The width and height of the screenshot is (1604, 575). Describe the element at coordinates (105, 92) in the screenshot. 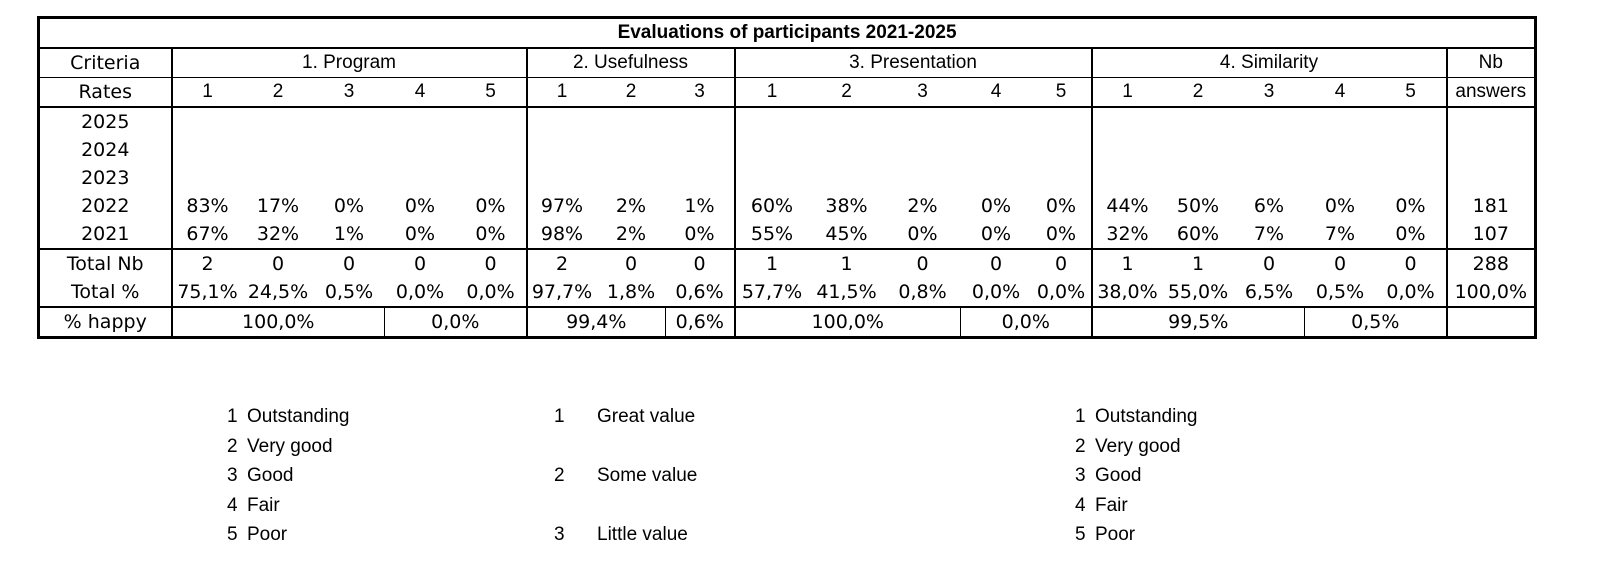

I see `rates-label: Rates` at that location.